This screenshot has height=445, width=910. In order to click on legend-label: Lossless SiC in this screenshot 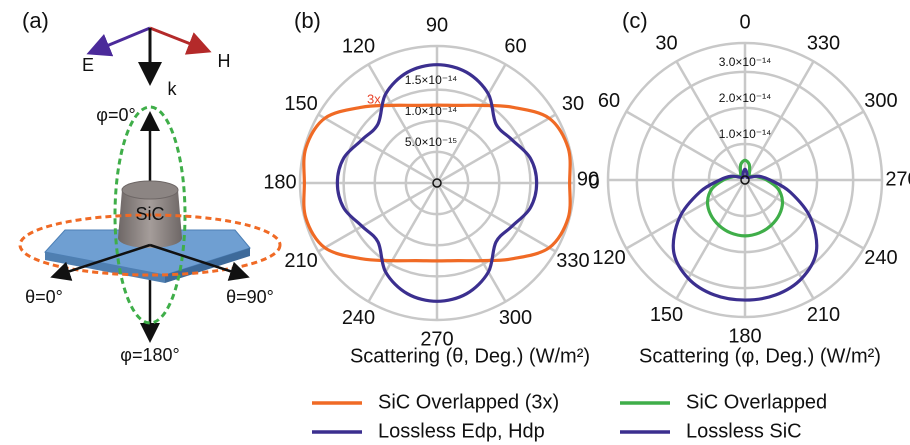, I will do `click(744, 431)`.